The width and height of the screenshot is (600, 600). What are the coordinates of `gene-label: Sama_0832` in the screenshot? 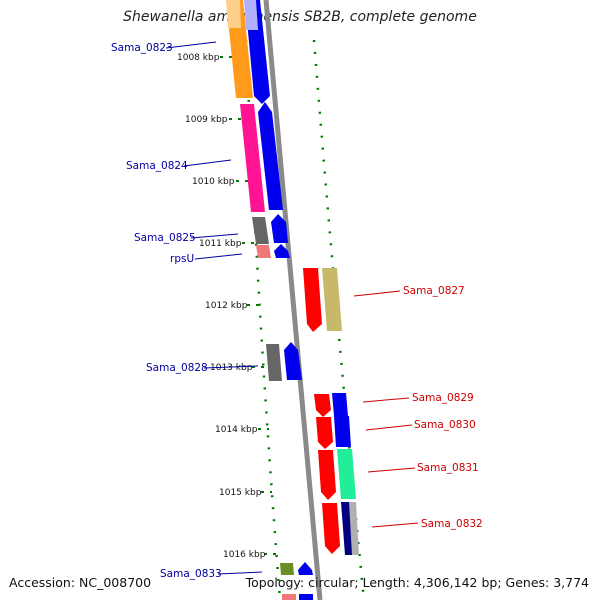 It's located at (452, 524).